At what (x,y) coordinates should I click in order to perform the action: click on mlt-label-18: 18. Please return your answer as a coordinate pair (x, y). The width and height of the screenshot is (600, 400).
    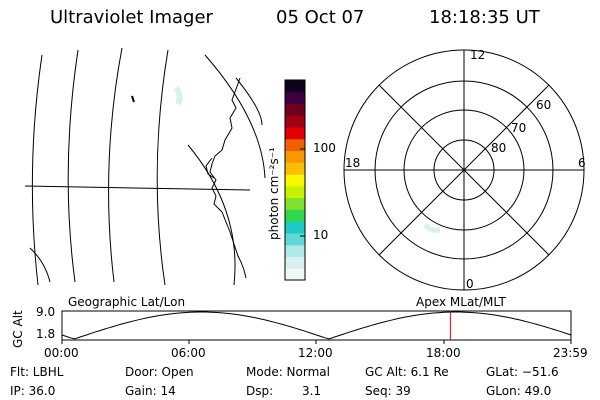
    Looking at the image, I should click on (353, 163).